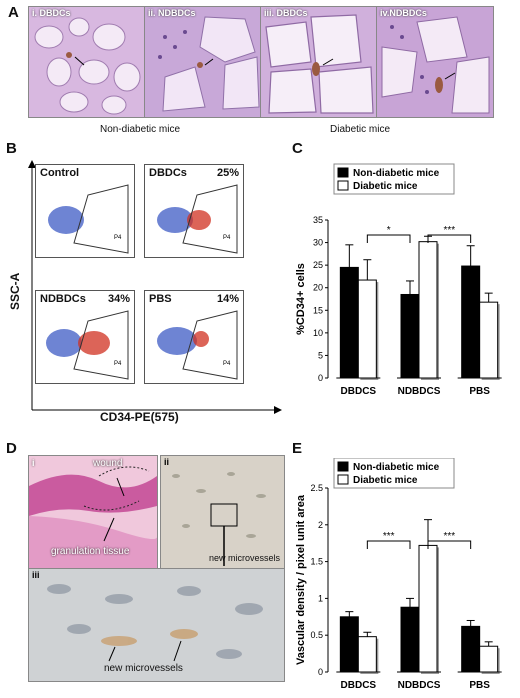  Describe the element at coordinates (227, 299) in the screenshot. I see `flow-plot-percent: 14%` at that location.